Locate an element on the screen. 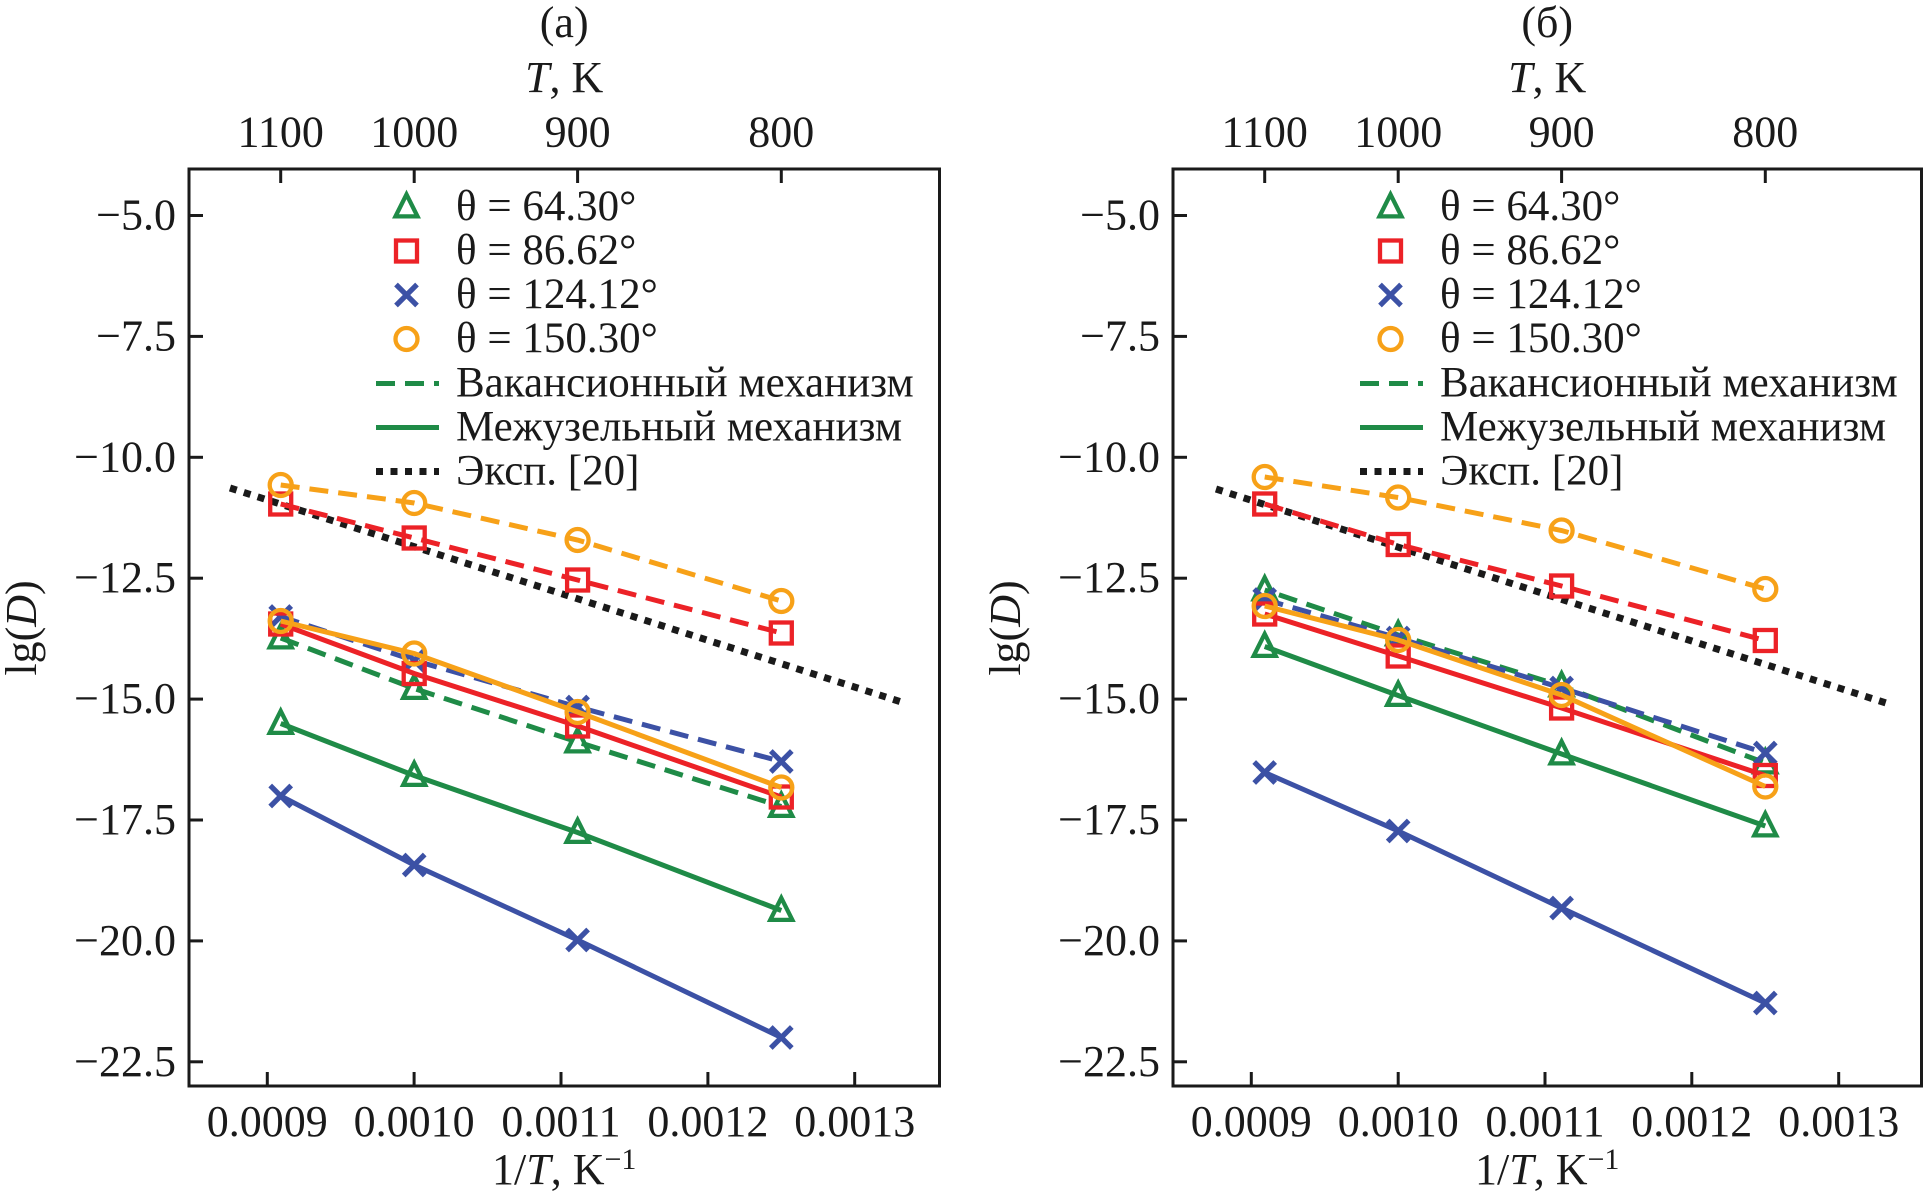 The height and width of the screenshot is (1201, 1923). svg-text: (б) is located at coordinates (1547, 23).